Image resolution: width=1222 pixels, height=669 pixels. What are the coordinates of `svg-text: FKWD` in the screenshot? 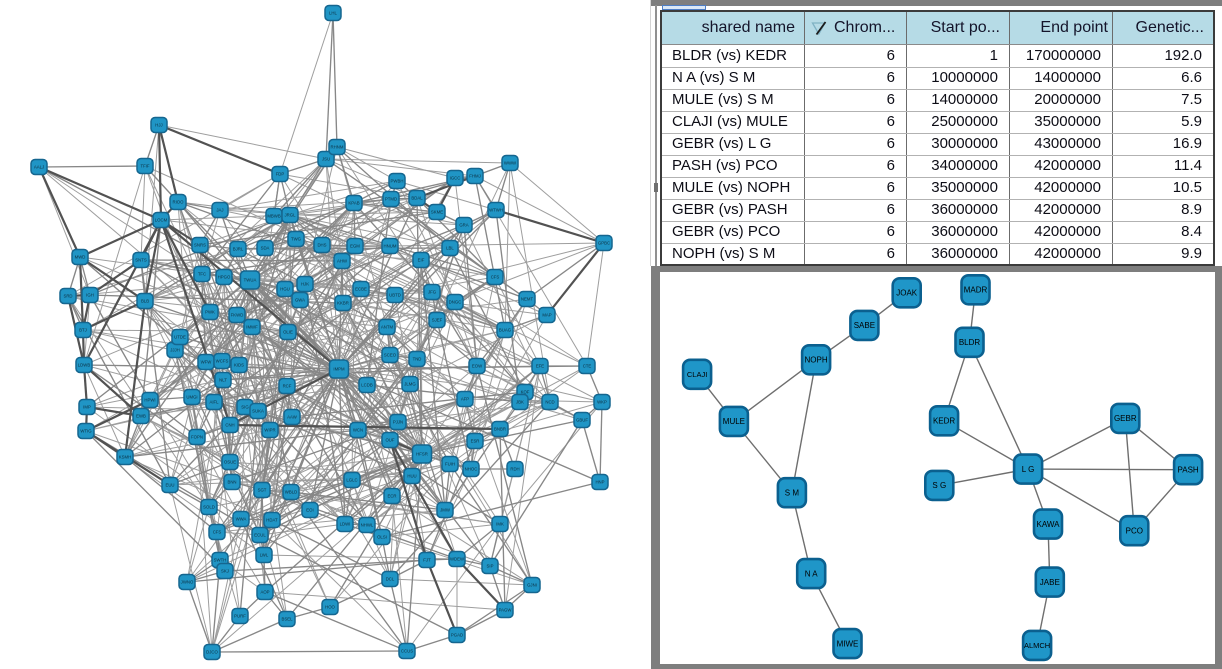 It's located at (237, 315).